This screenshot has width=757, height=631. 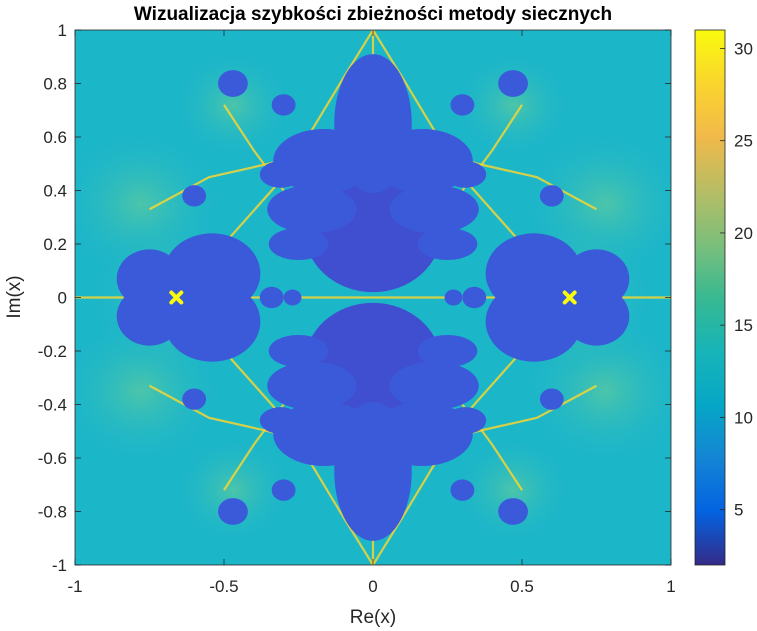 I want to click on y-tick-label: 0, so click(x=62, y=298).